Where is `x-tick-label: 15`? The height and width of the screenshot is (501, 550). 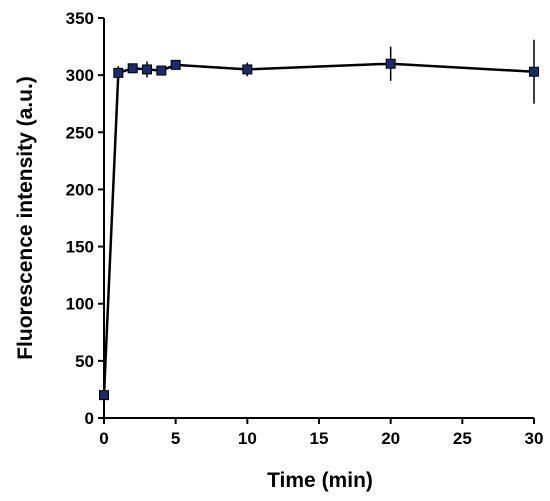
x-tick-label: 15 is located at coordinates (319, 438).